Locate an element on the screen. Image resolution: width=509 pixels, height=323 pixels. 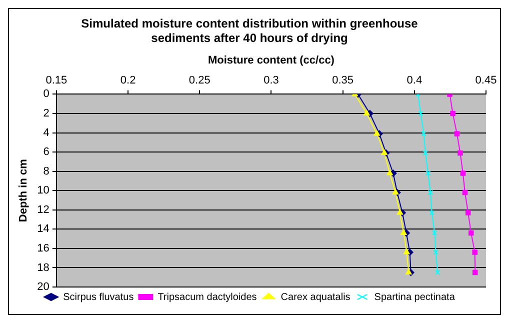
x-tick-label: 0.15 is located at coordinates (57, 80).